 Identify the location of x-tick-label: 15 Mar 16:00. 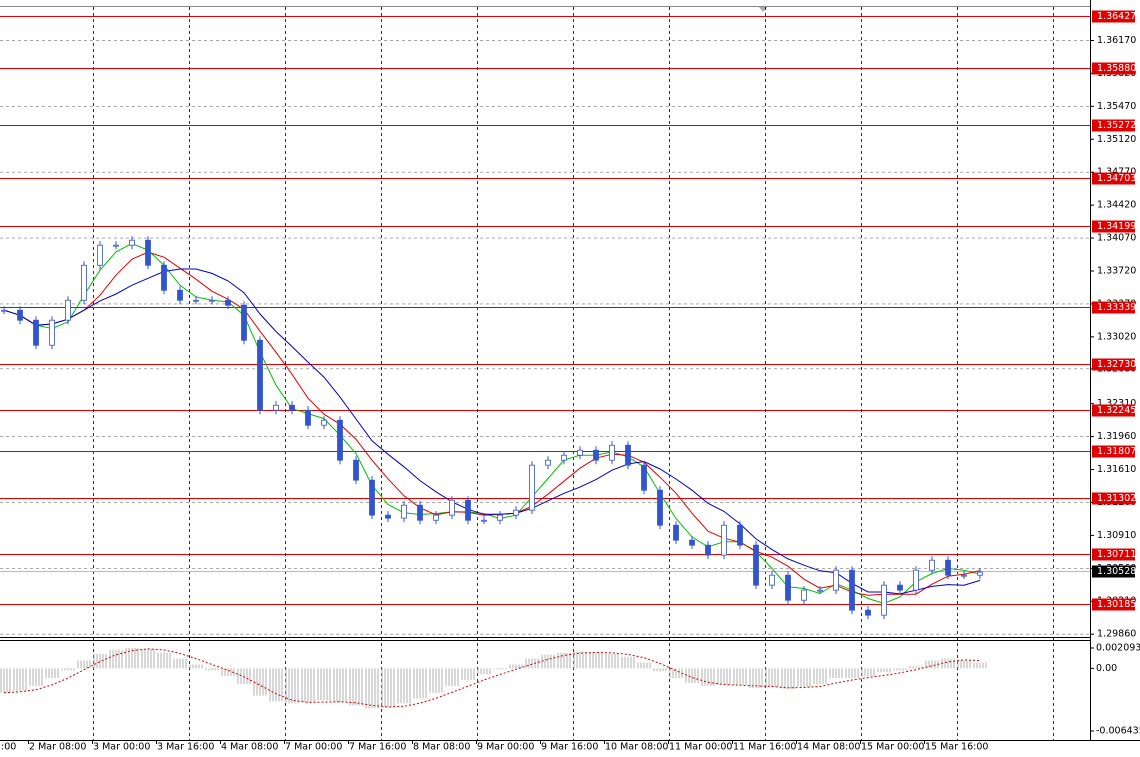
(956, 747).